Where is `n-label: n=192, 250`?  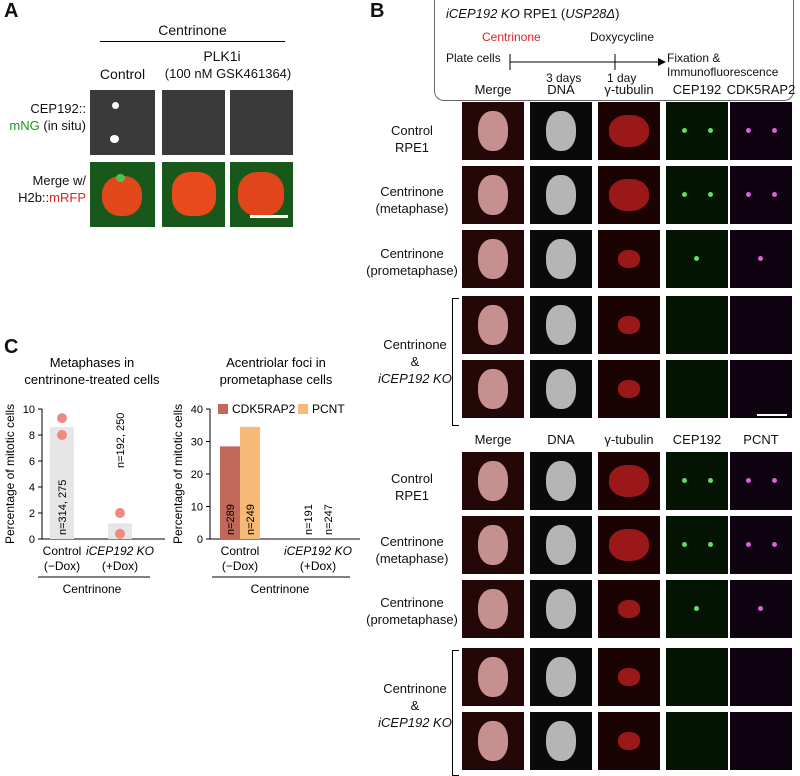
n-label: n=192, 250 is located at coordinates (121, 440).